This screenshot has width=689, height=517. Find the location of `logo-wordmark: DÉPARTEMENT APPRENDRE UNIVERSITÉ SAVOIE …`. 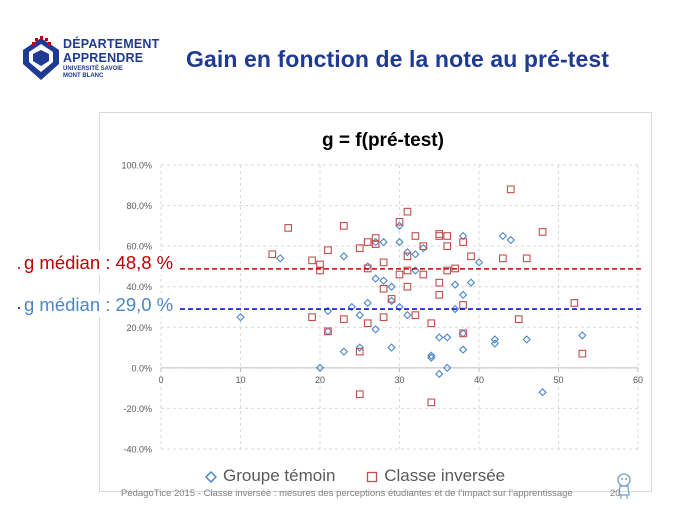

logo-wordmark: DÉPARTEMENT APPRENDRE UNIVERSITÉ SAVOIE … is located at coordinates (111, 58).